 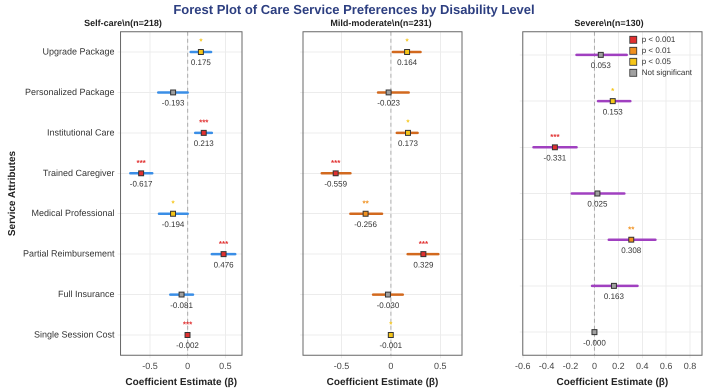 What do you see at coordinates (381, 23) in the screenshot?
I see `chart-subtitle: Mild-moderate\n(n=231)` at bounding box center [381, 23].